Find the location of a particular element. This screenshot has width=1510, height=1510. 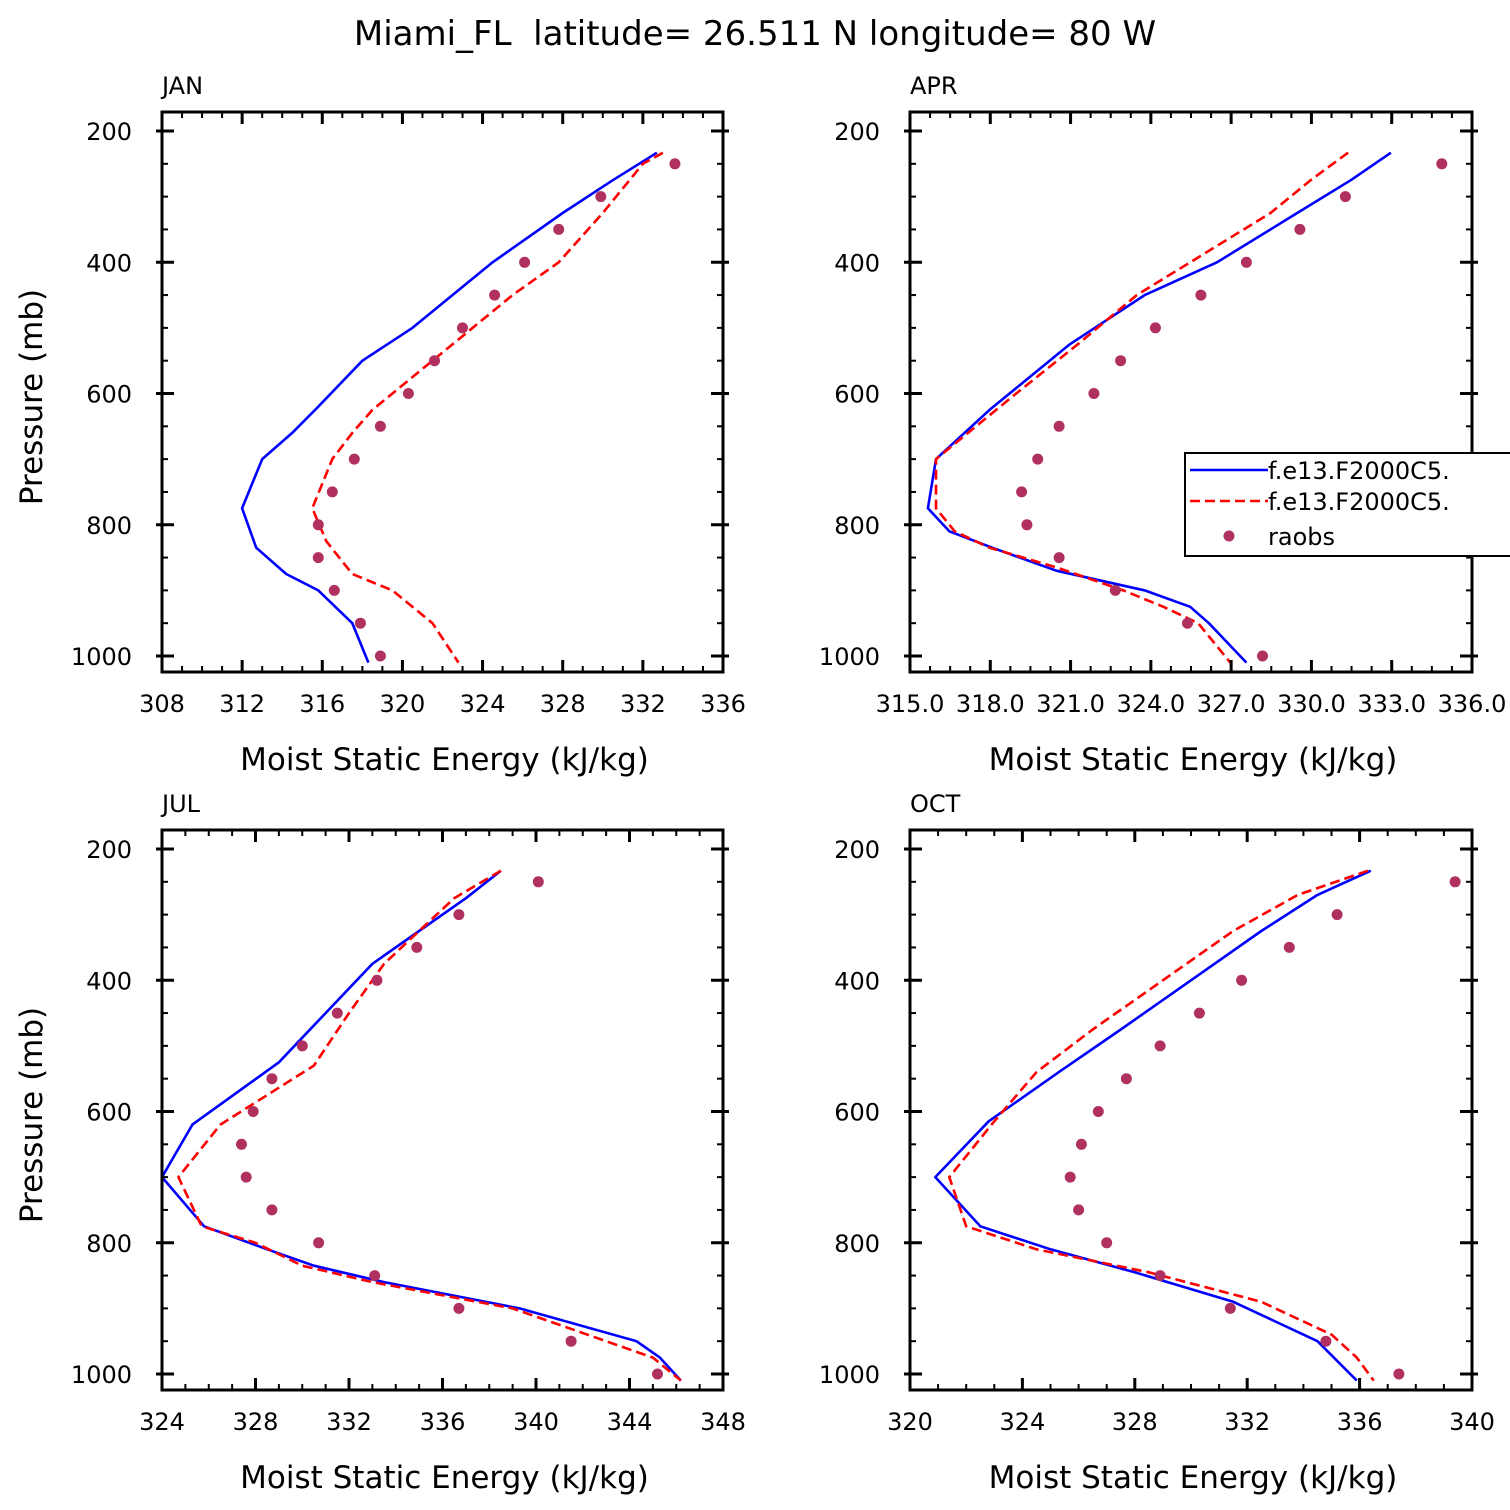

panel-title: JUL is located at coordinates (180, 804).